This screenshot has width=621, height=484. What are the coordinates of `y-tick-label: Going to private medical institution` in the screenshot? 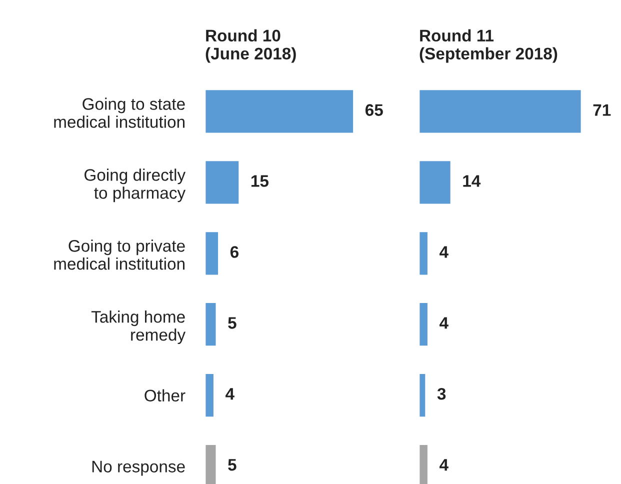 It's located at (119, 255).